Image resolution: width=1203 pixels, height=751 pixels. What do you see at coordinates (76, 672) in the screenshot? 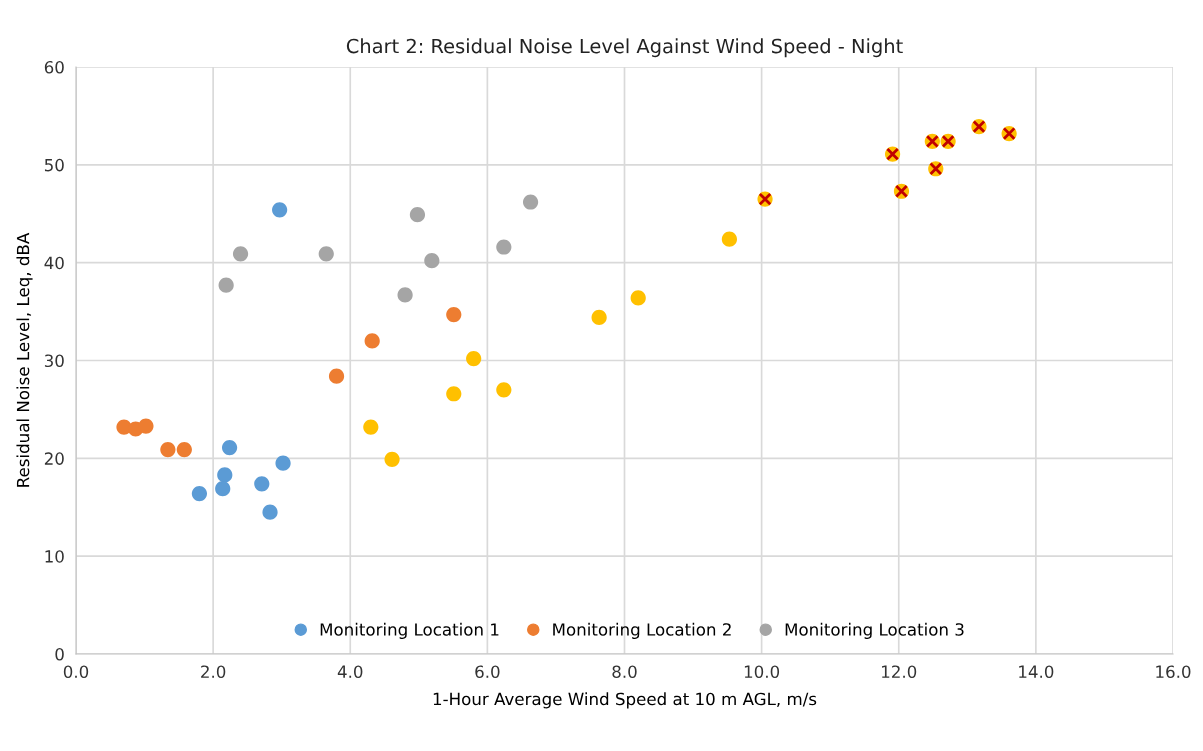
I see `x-tick-label: 0.0` at bounding box center [76, 672].